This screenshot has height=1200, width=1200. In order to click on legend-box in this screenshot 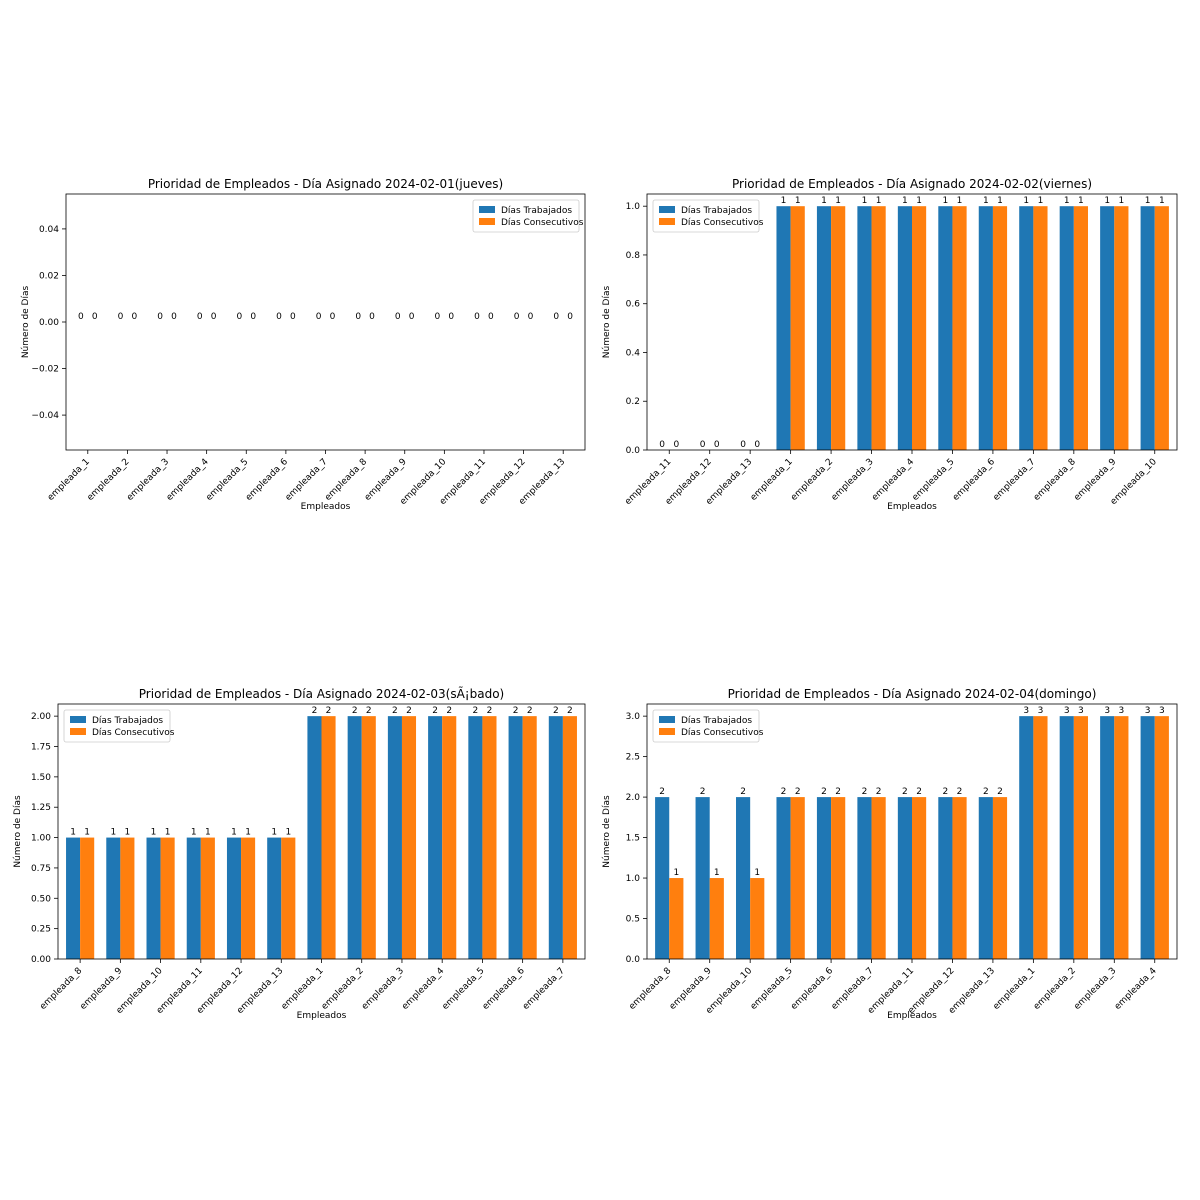, I will do `click(117, 726)`.